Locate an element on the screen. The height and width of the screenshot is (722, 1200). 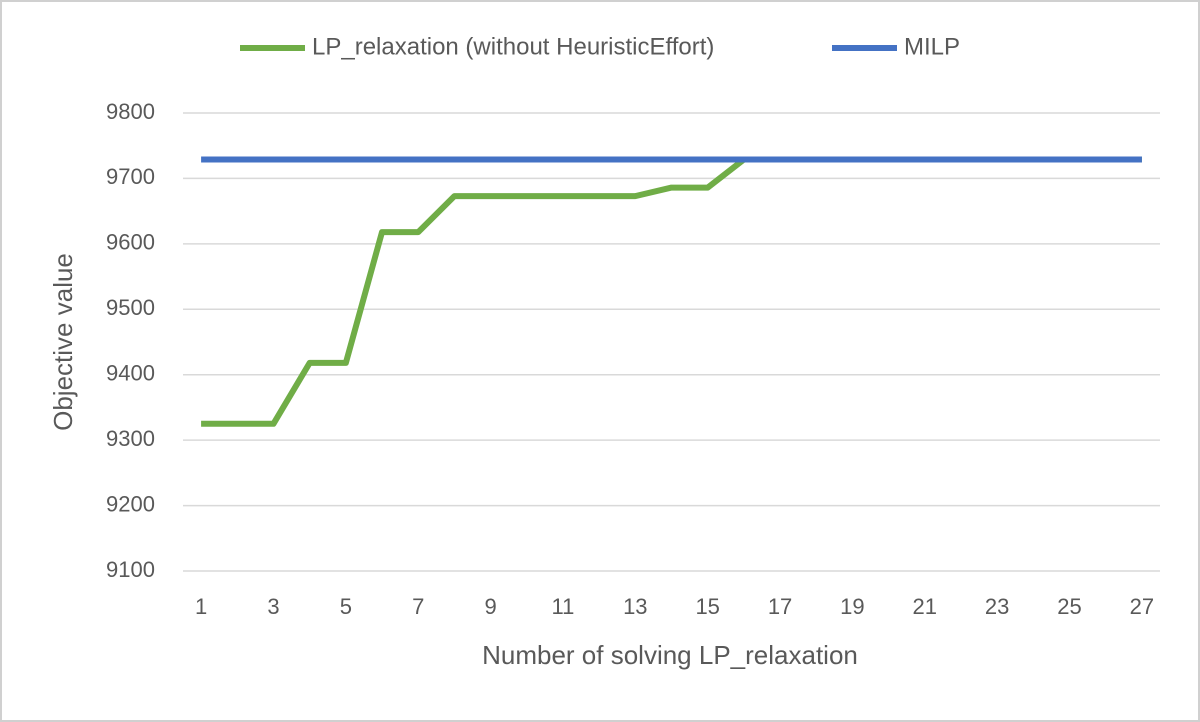
x-tick-label: 15 is located at coordinates (707, 606).